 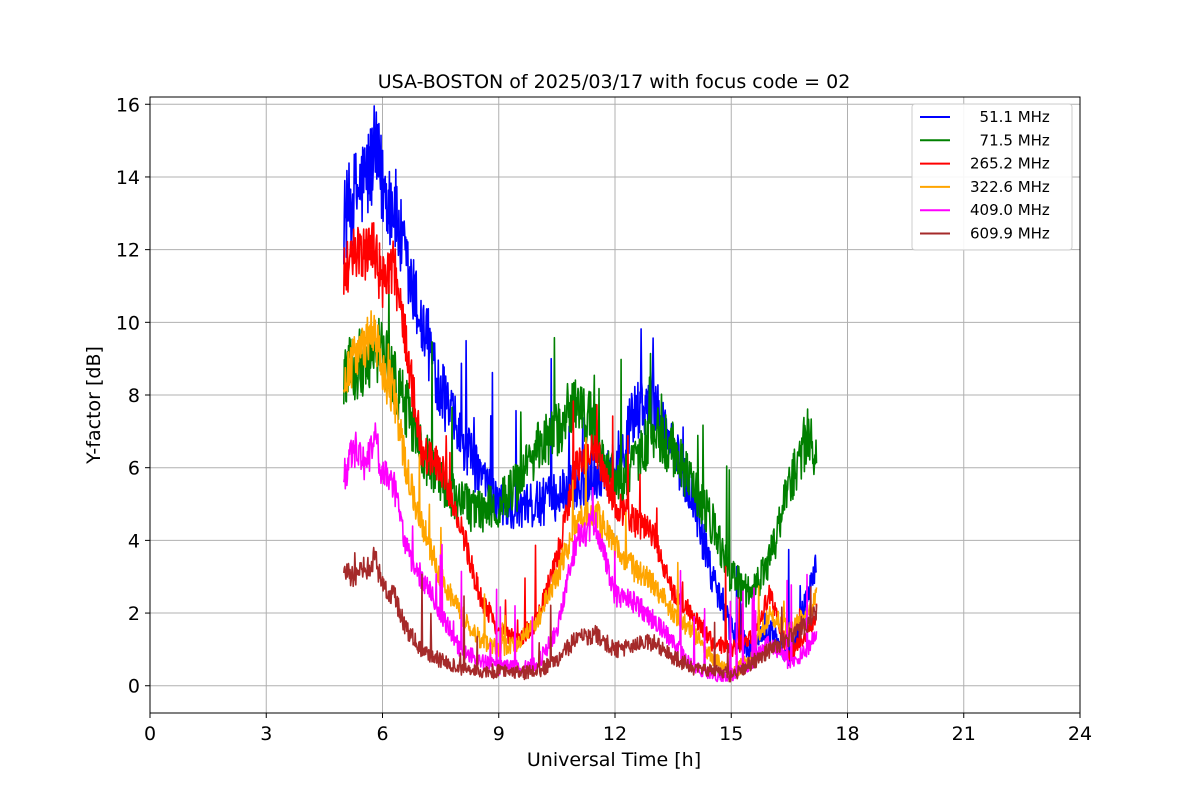 I want to click on y-tick-label: 8, so click(x=134, y=396).